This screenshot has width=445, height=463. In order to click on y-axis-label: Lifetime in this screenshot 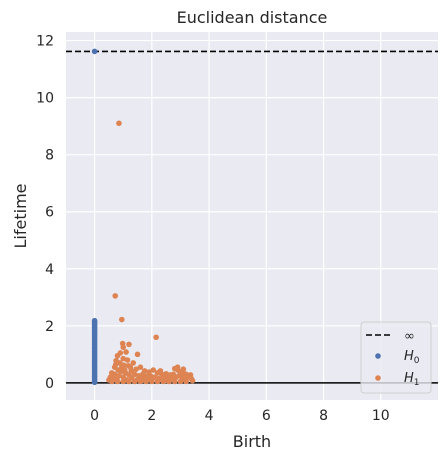, I will do `click(20, 216)`.